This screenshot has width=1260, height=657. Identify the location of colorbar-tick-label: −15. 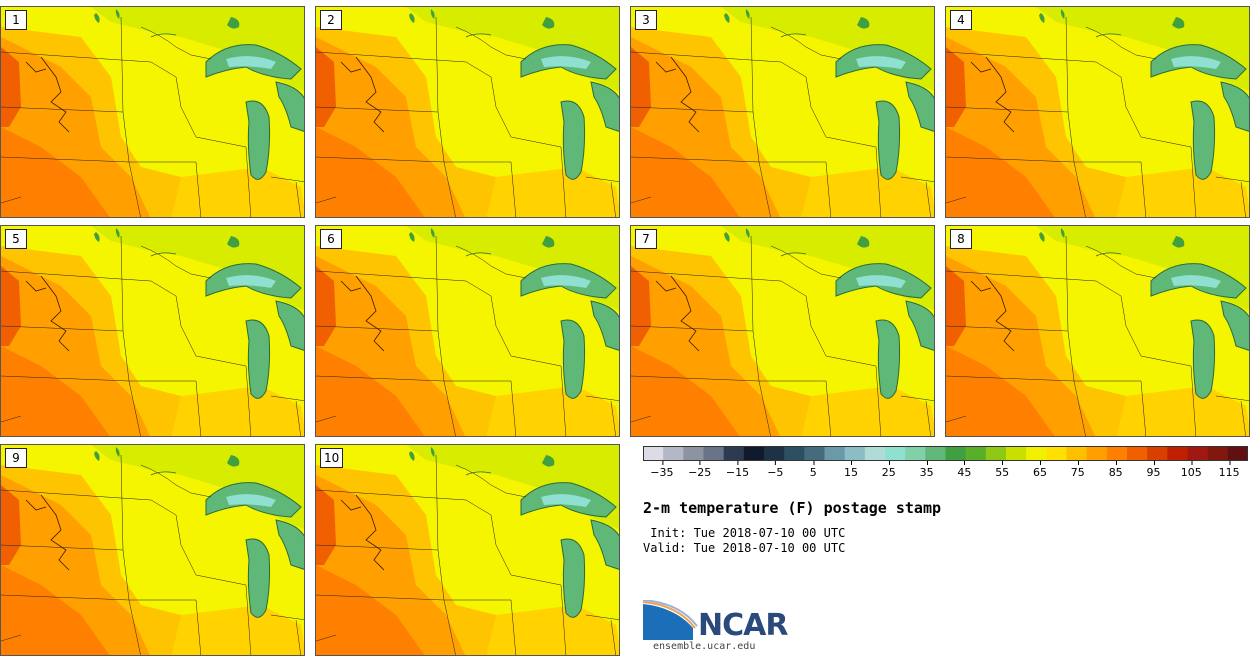
(737, 470).